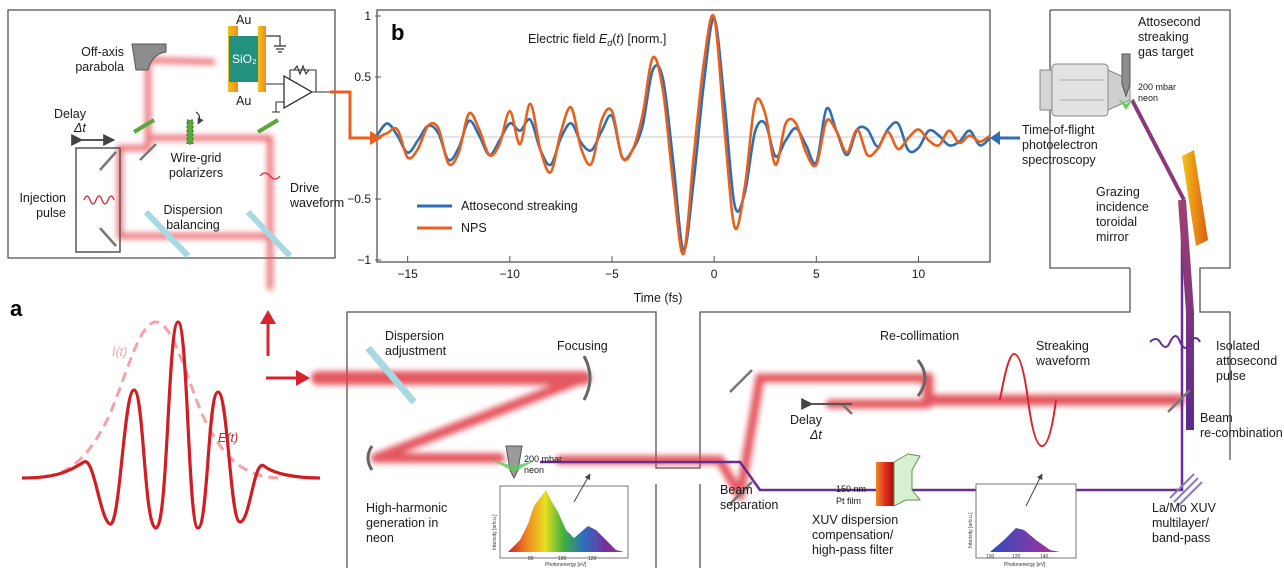  What do you see at coordinates (741, 493) in the screenshot?
I see `beam-separation-mirror` at bounding box center [741, 493].